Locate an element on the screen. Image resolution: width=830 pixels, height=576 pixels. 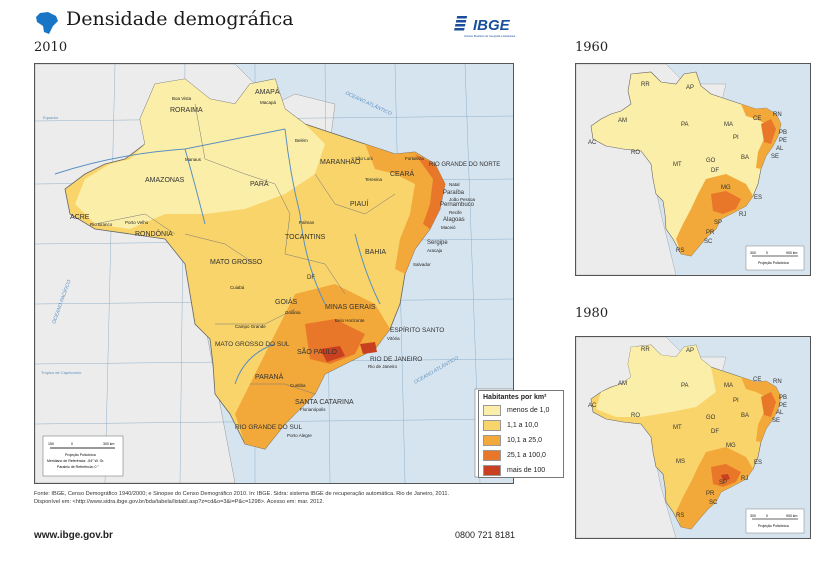
rj-metro is located at coordinates (368, 348).